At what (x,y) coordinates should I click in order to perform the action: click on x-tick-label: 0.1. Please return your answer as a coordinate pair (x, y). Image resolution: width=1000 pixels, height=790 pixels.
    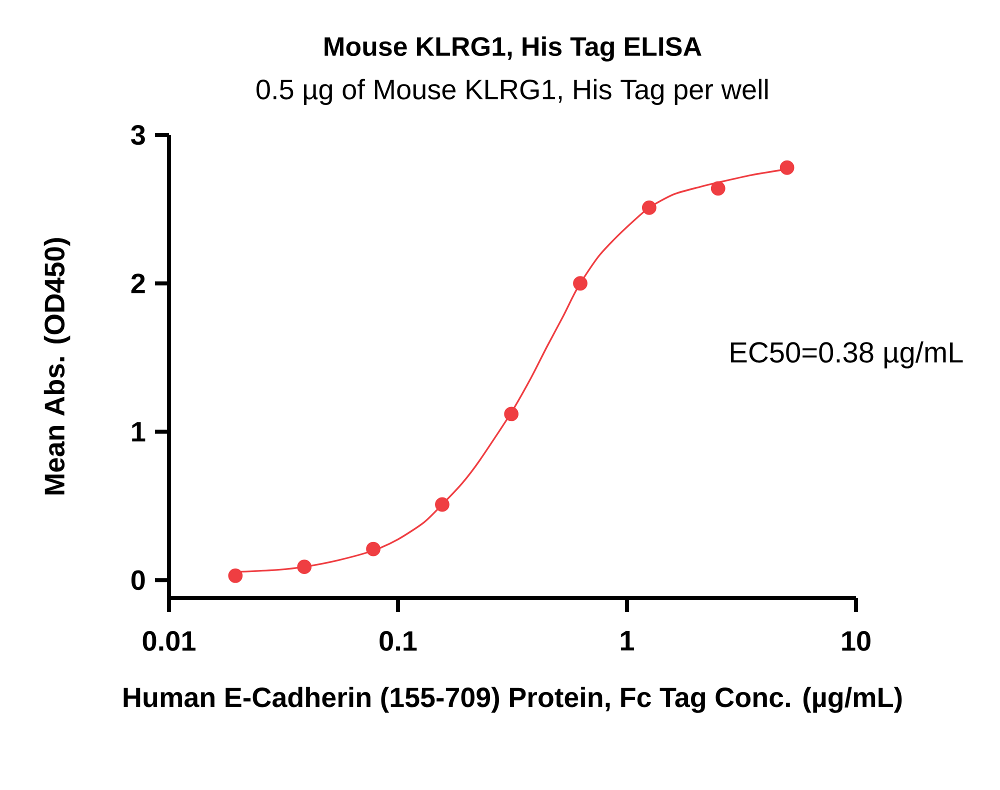
    Looking at the image, I should click on (398, 641).